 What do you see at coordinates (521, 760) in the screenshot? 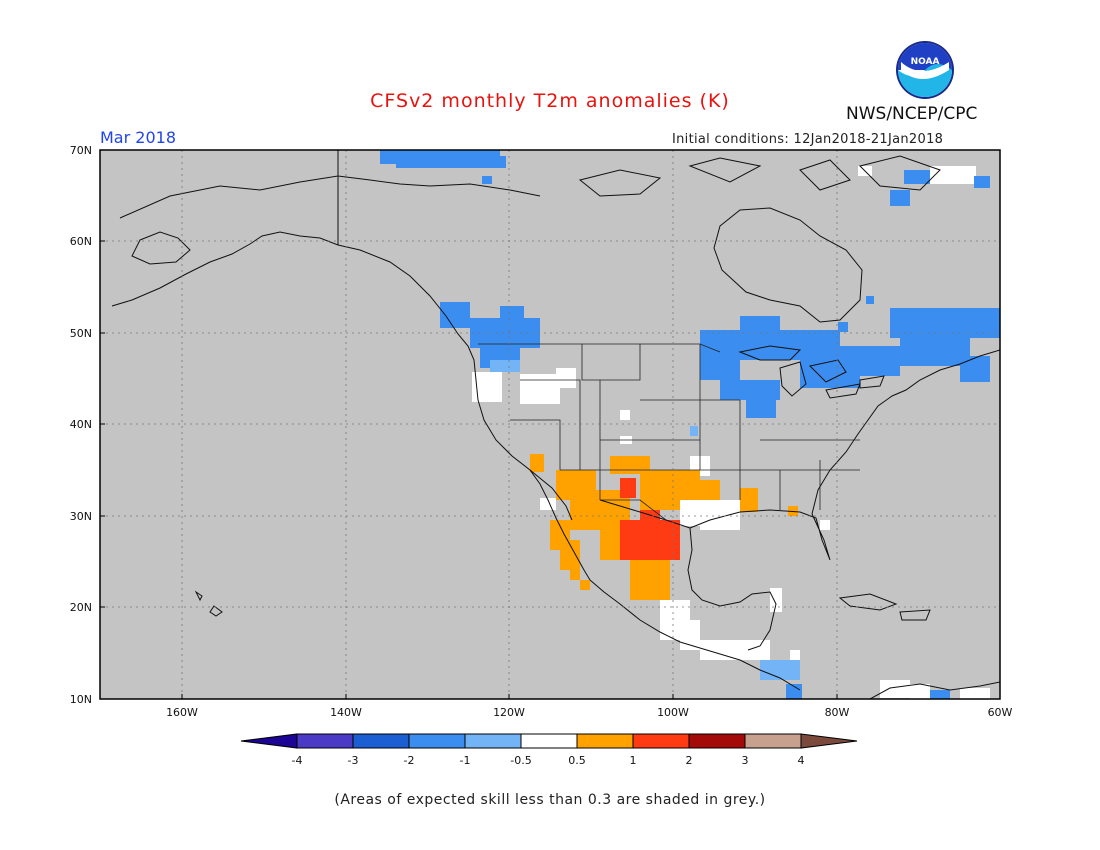
I see `colorbar-label: -0.5` at bounding box center [521, 760].